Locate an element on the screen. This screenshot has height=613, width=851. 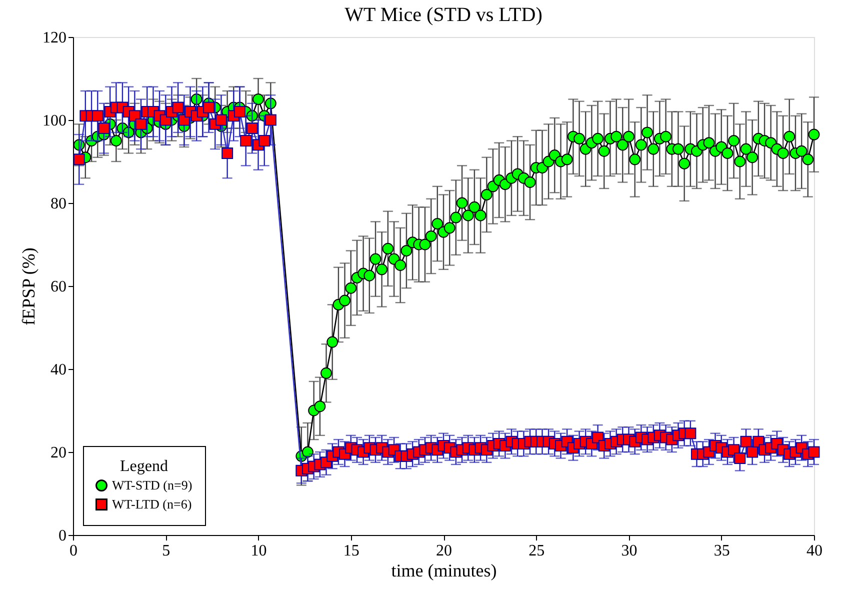
x-tick-label: 5 is located at coordinates (166, 551).